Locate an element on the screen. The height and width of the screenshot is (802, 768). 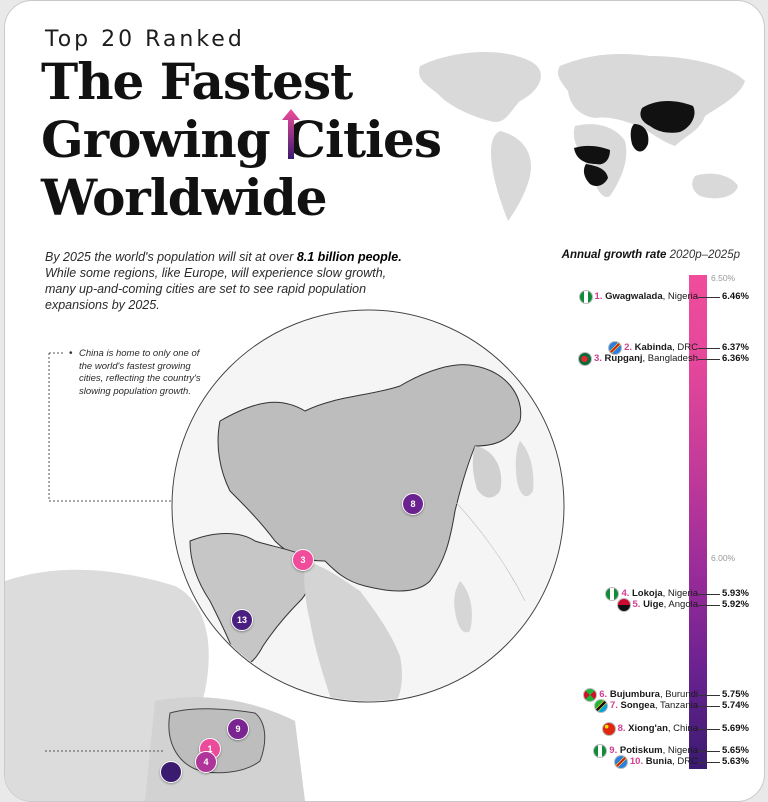
chart-title: Annual growth rate 2020p–2025p is located at coordinates (651, 255).